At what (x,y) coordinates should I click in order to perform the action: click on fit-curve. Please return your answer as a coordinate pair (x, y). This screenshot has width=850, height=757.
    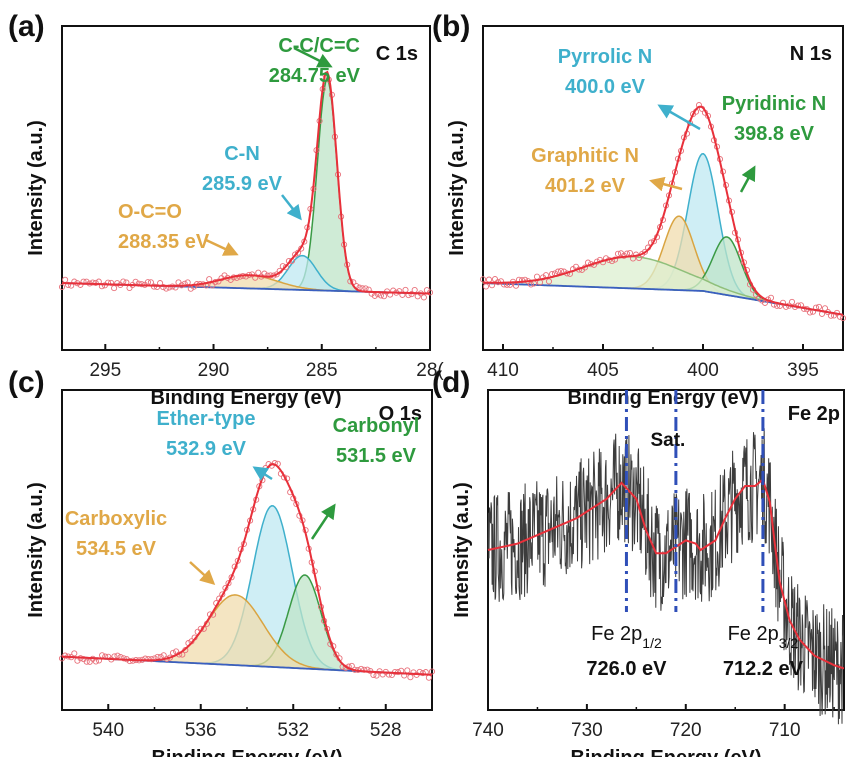
    Looking at the image, I should click on (666, 573).